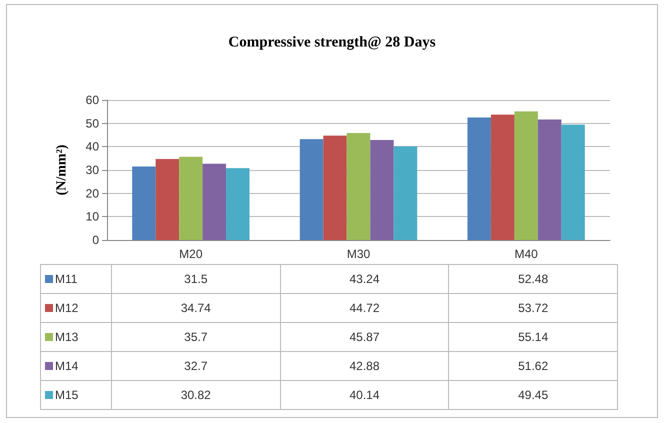  Describe the element at coordinates (196, 308) in the screenshot. I see `data-label: 34.74` at that location.